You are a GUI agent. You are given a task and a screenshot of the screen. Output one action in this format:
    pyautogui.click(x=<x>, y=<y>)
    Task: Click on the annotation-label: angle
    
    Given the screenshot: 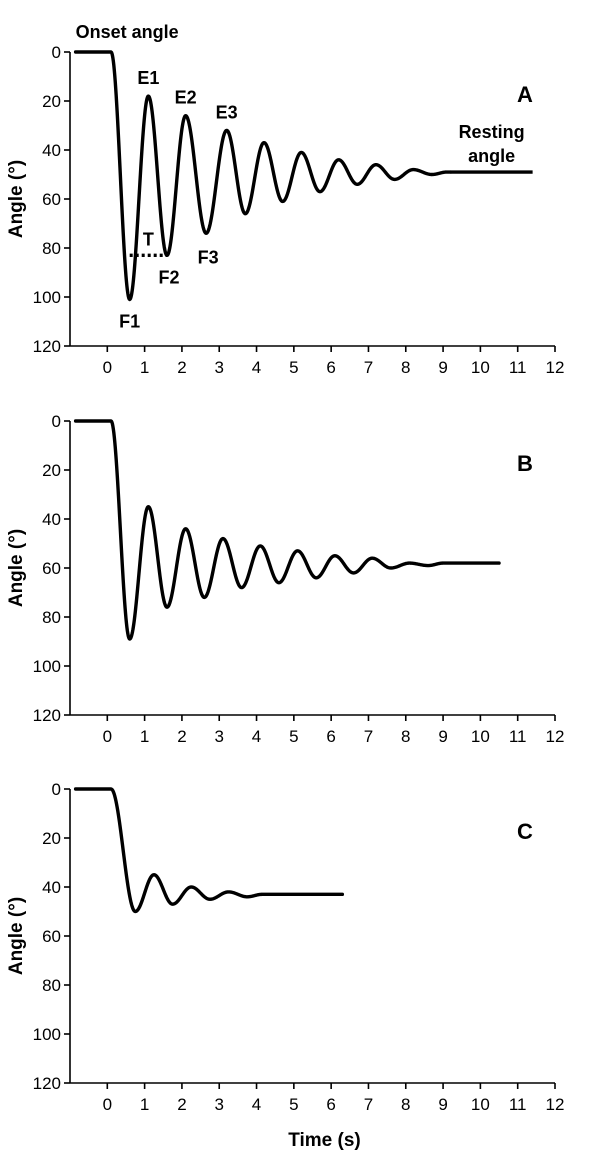 What is the action you would take?
    pyautogui.click(x=491, y=156)
    